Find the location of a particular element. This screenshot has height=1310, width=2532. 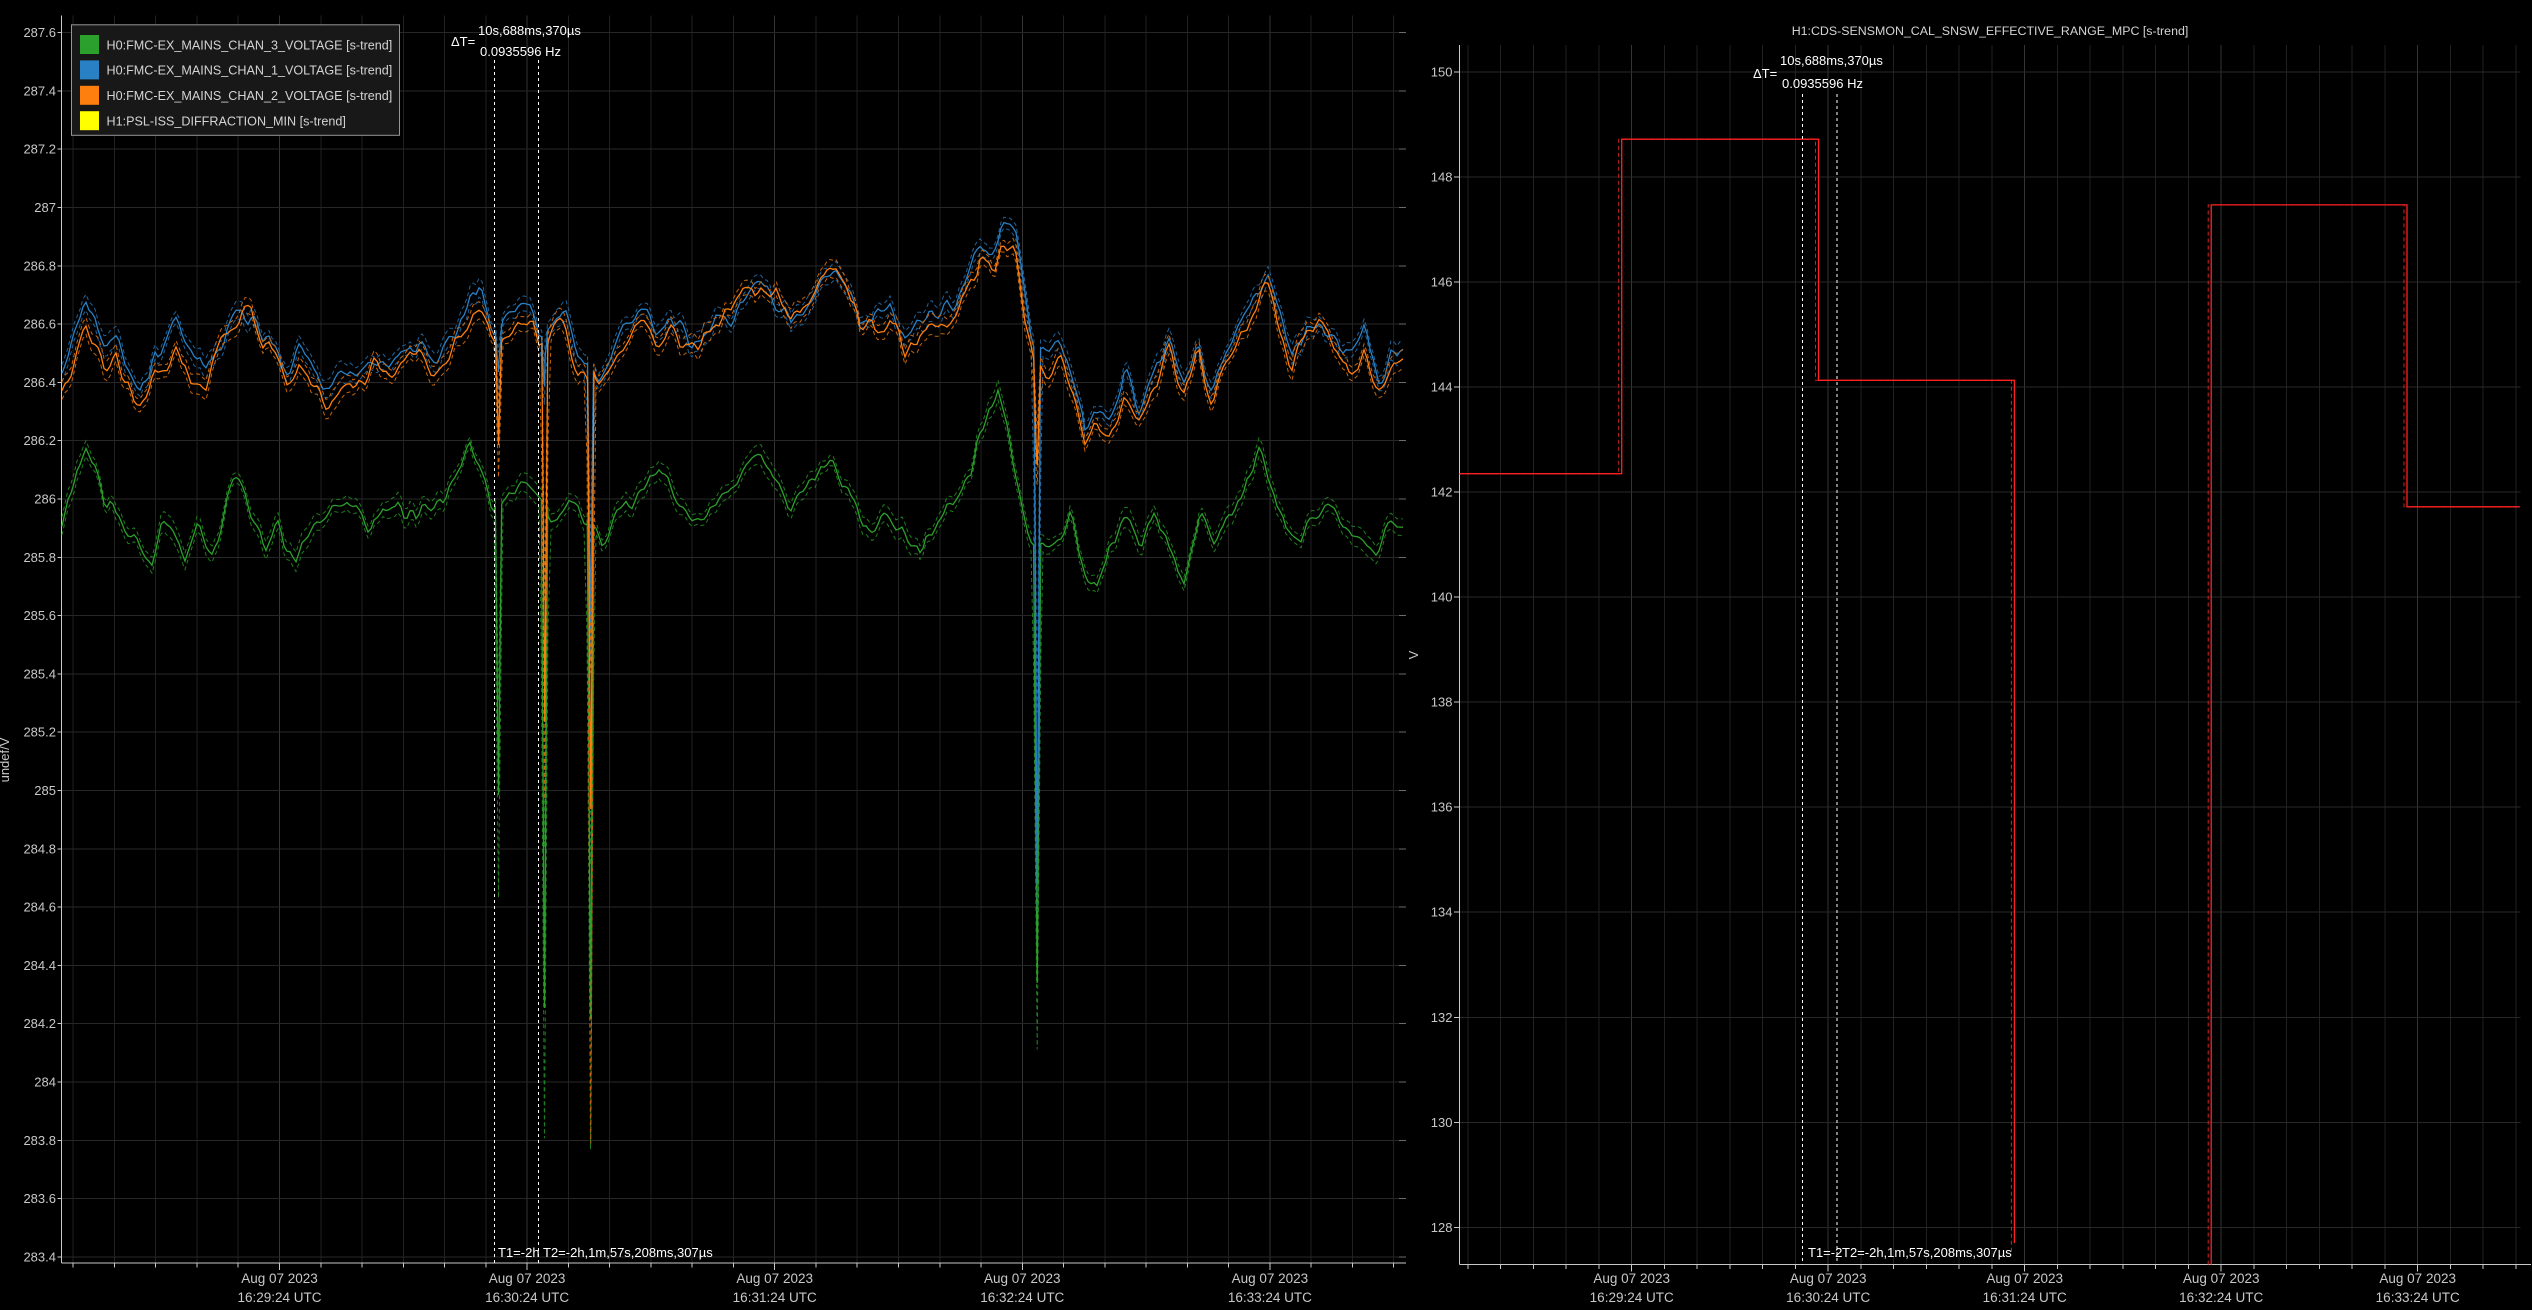

svg-text: 287.4 is located at coordinates (39, 90).